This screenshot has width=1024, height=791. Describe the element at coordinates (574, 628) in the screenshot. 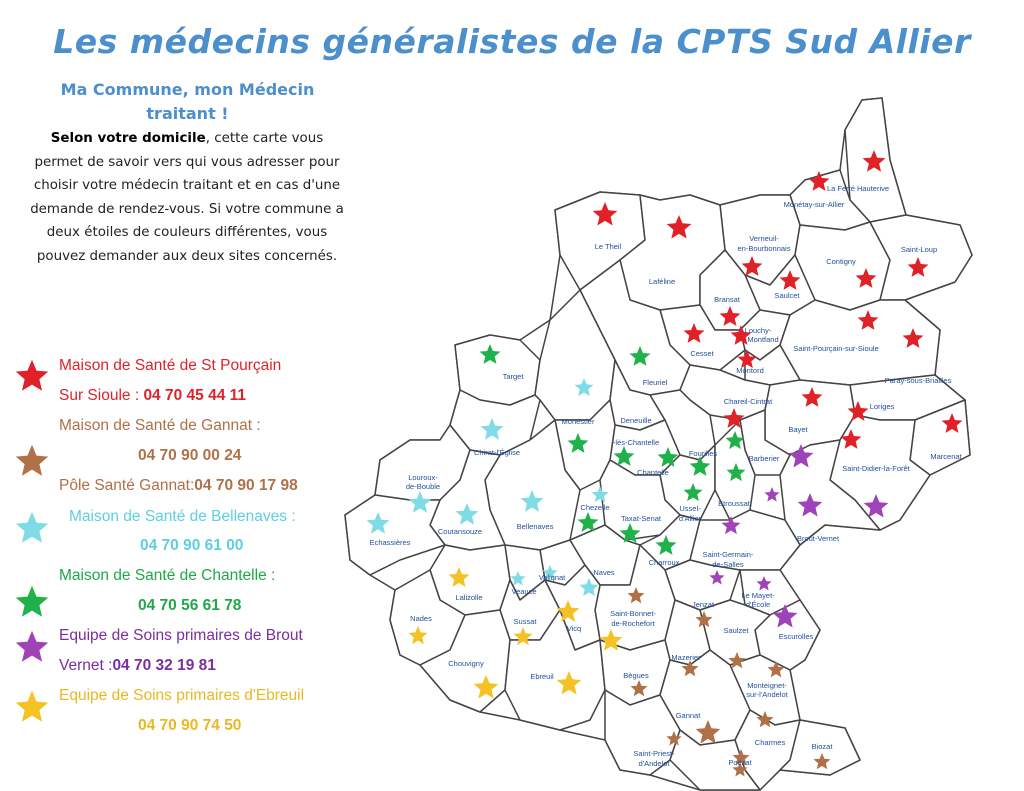

I see `town-label: Vicq` at that location.